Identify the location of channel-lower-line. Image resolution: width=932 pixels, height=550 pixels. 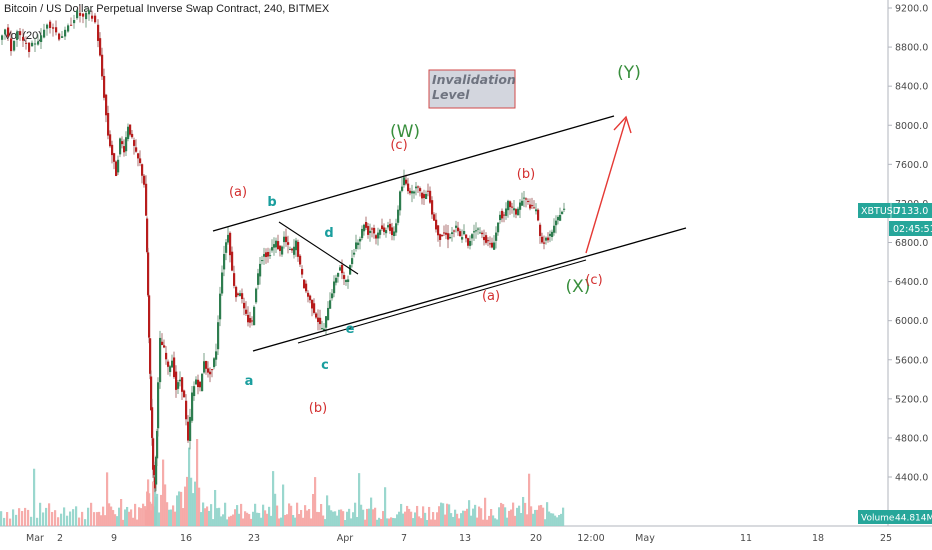
(469, 289).